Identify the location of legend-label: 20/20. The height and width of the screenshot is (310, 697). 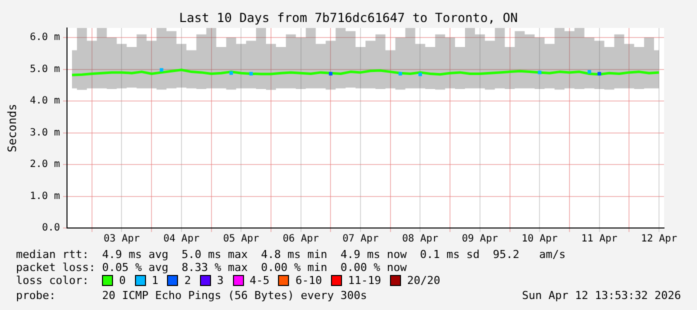
(423, 280).